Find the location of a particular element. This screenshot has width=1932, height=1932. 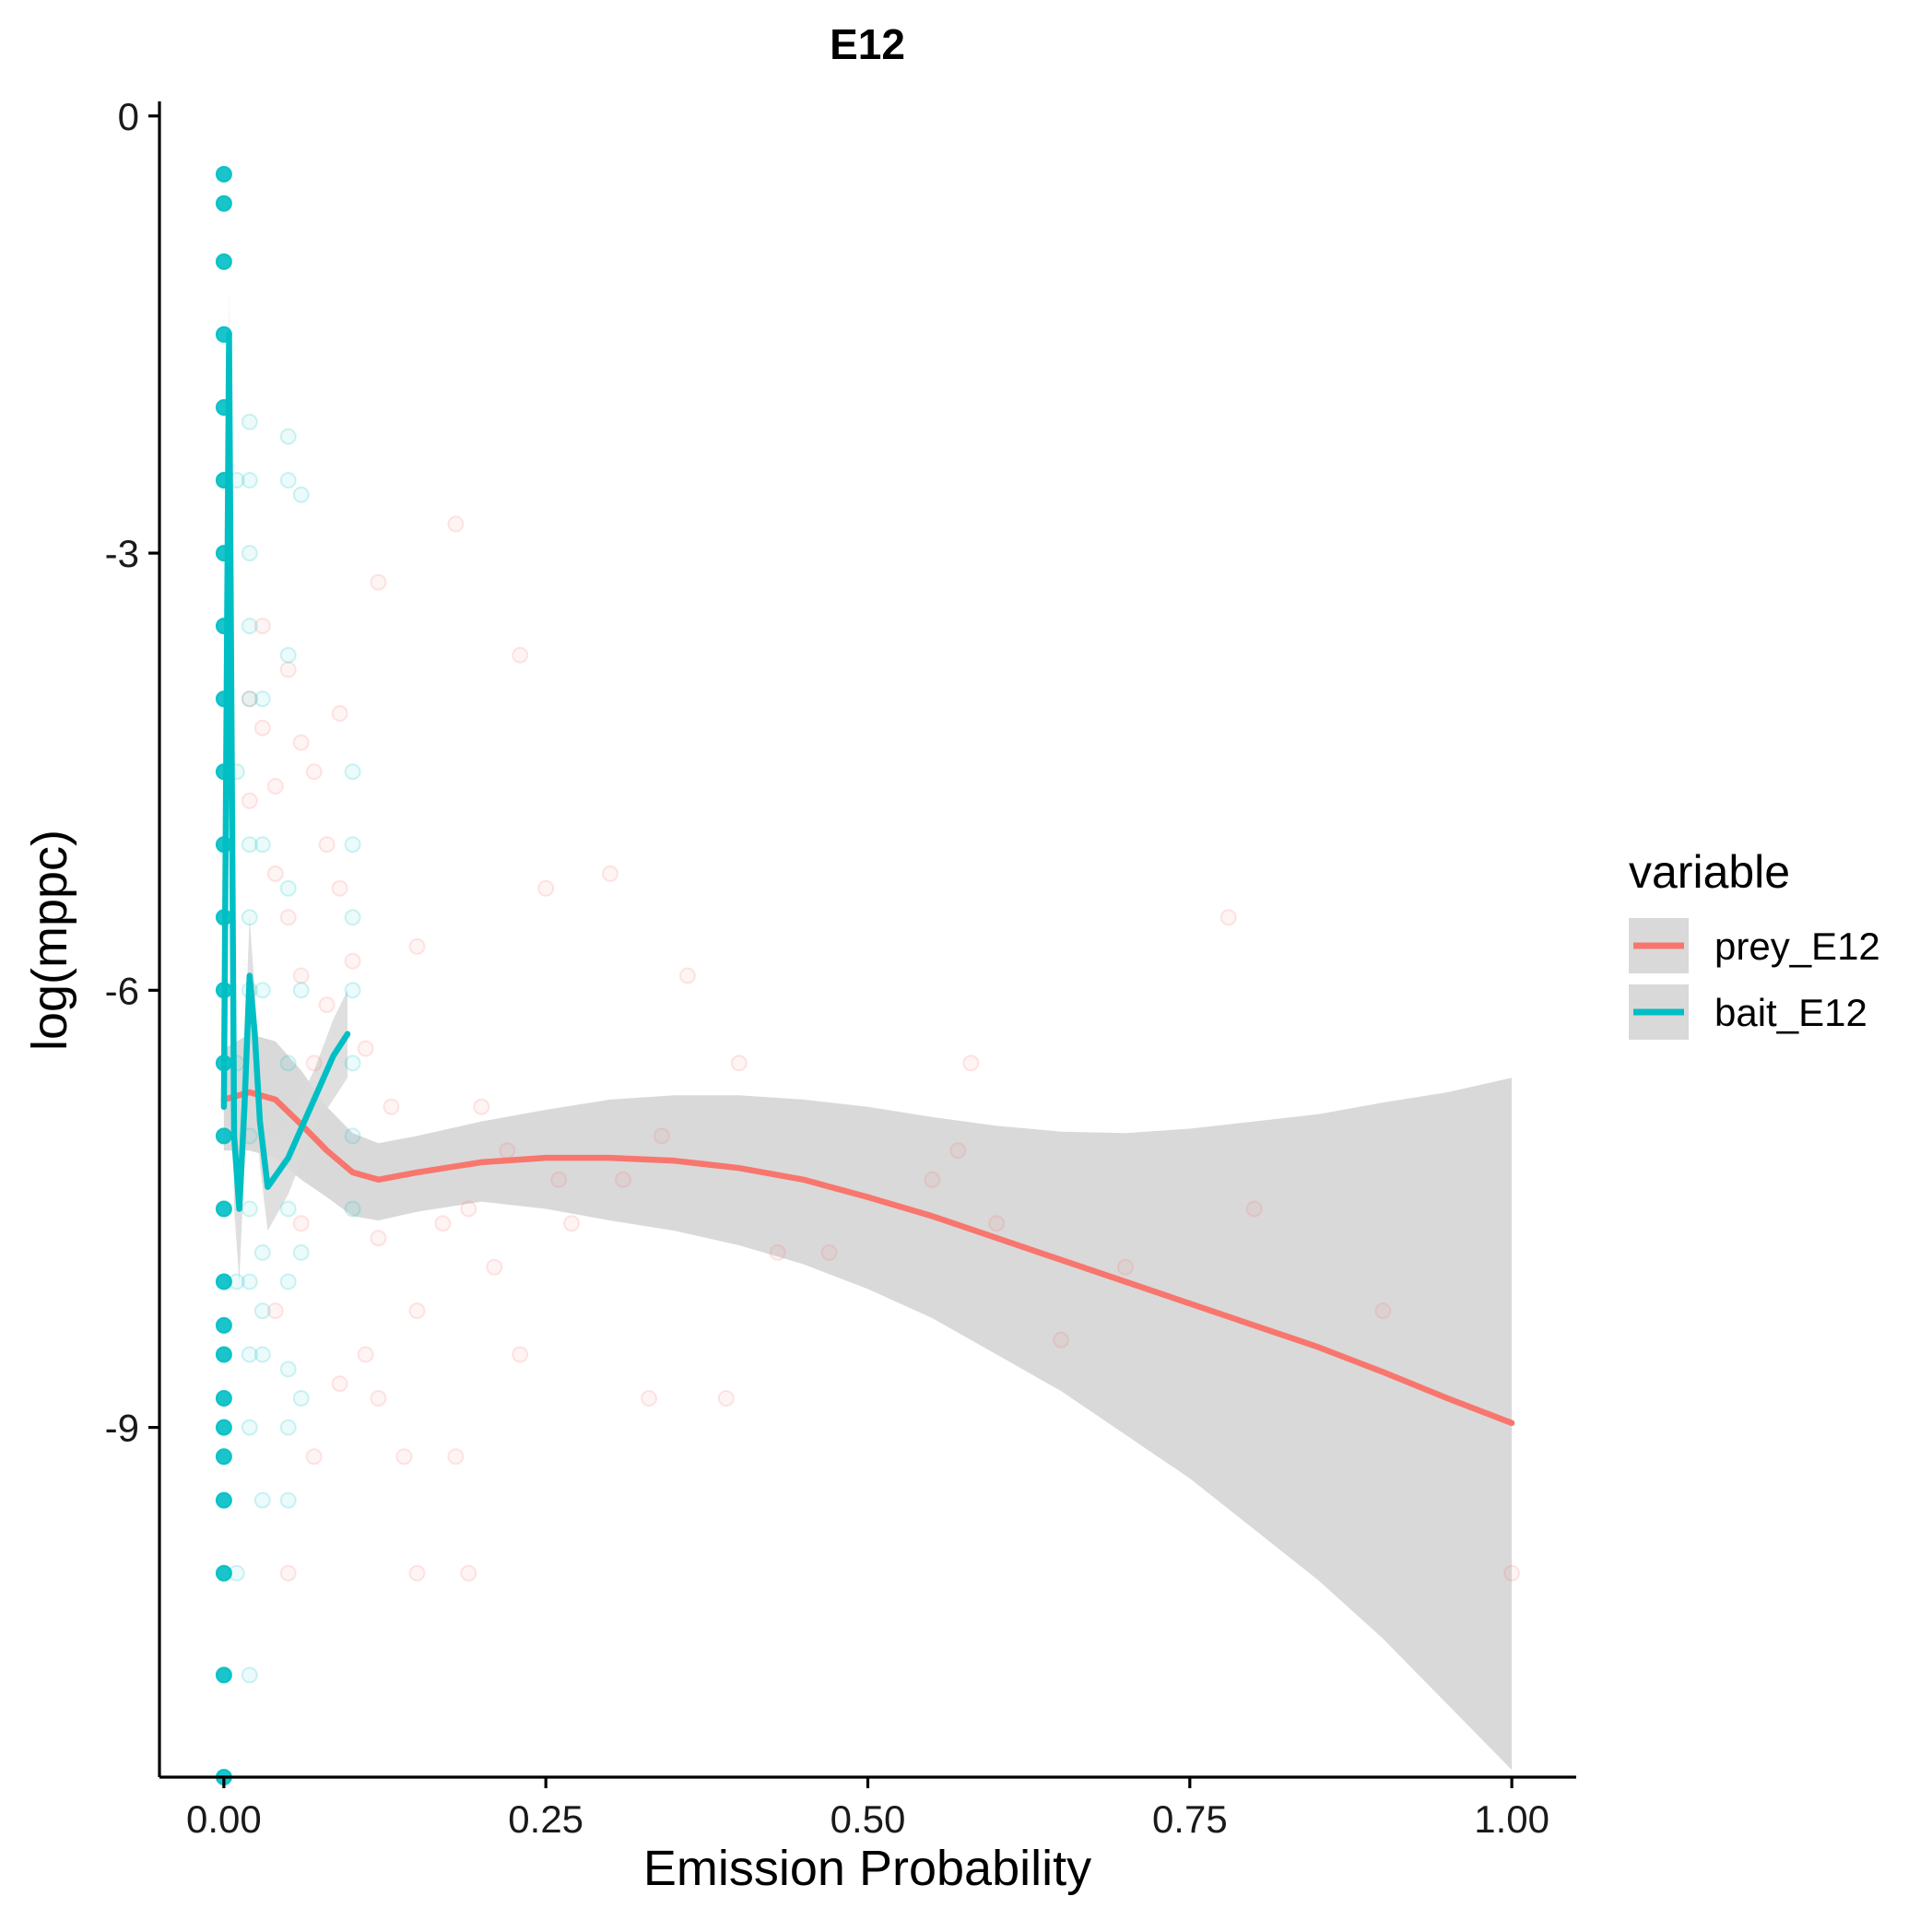

x-tick-label-1: 0.25 is located at coordinates (545, 1819).